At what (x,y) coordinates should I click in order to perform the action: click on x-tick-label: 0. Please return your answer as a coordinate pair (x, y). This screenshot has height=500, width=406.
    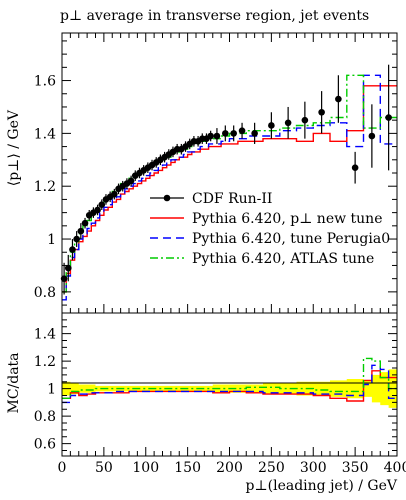
    Looking at the image, I should click on (62, 468).